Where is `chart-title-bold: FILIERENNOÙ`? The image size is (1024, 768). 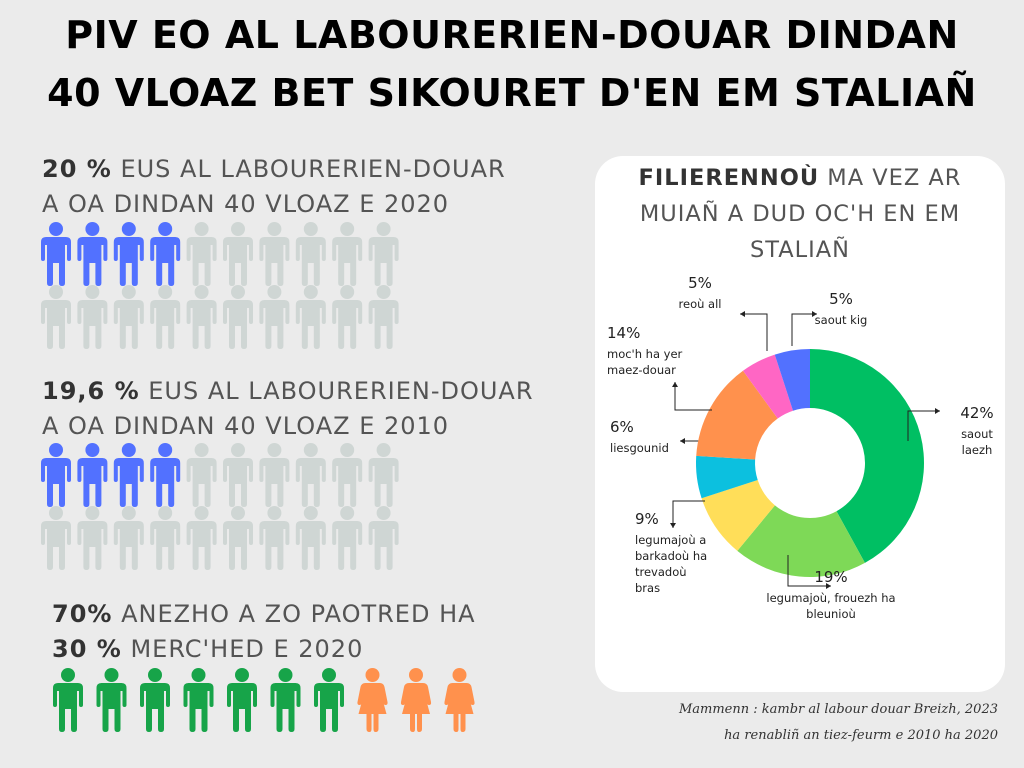 chart-title-bold: FILIERENNOÙ is located at coordinates (729, 178).